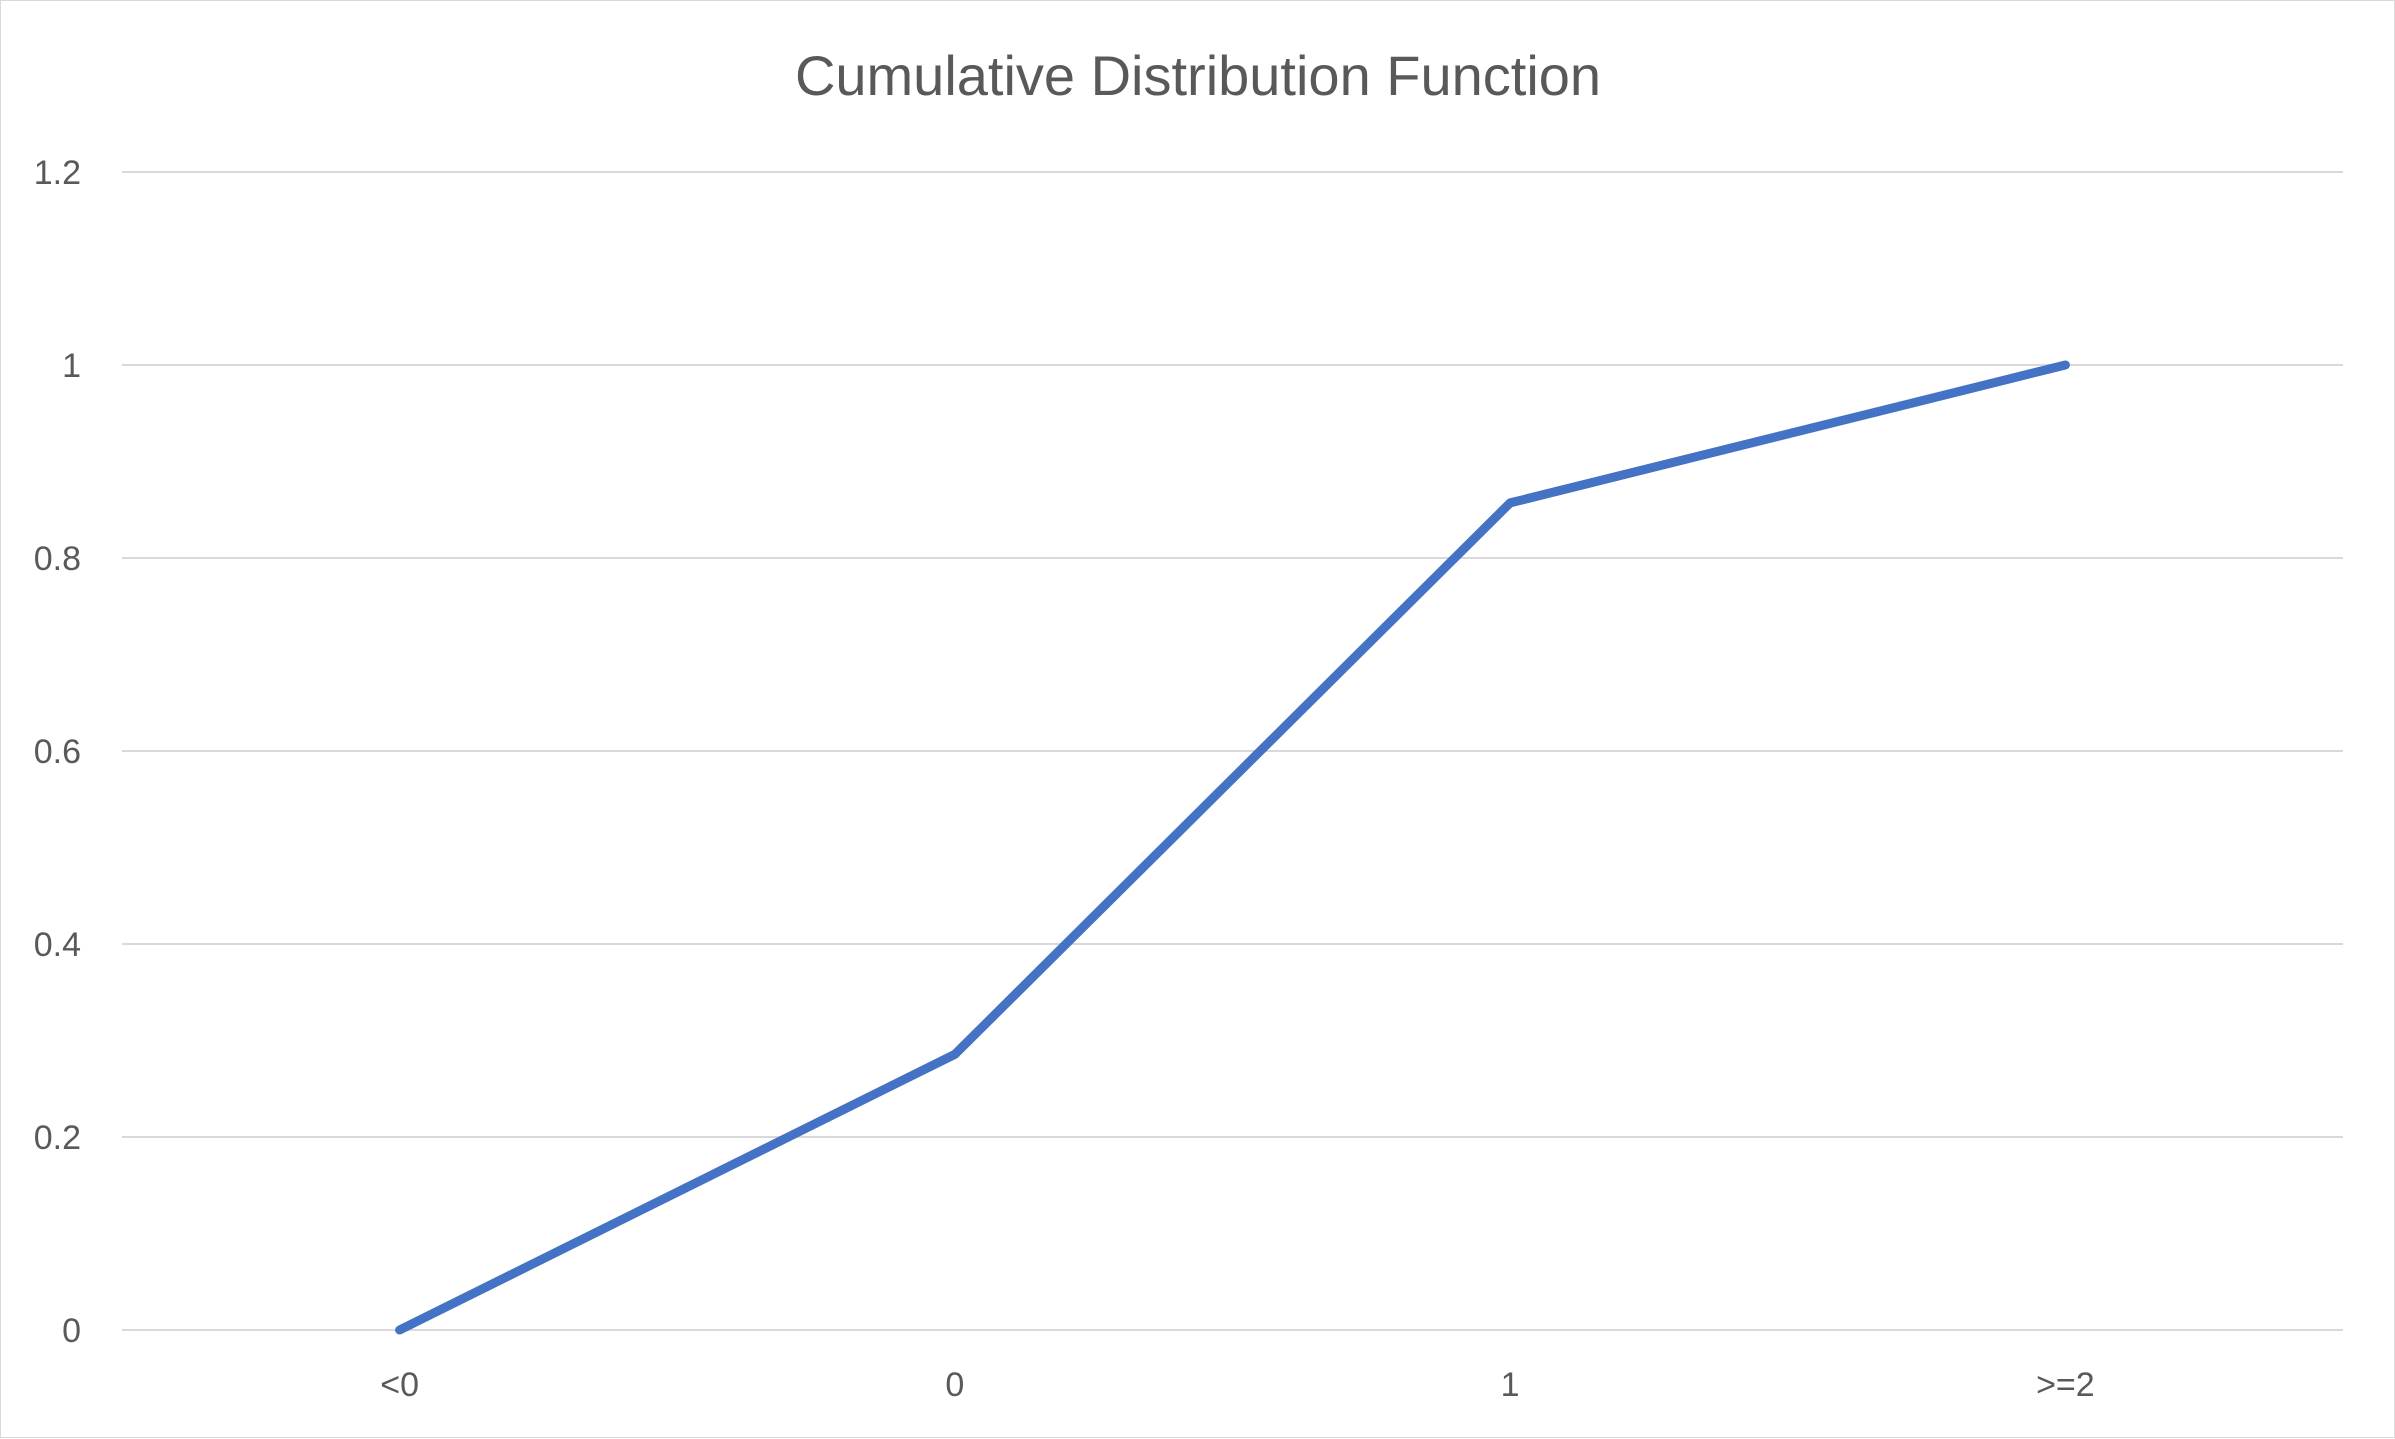 This screenshot has height=1439, width=2395. I want to click on y-tick-label: 0.2, so click(57, 1138).